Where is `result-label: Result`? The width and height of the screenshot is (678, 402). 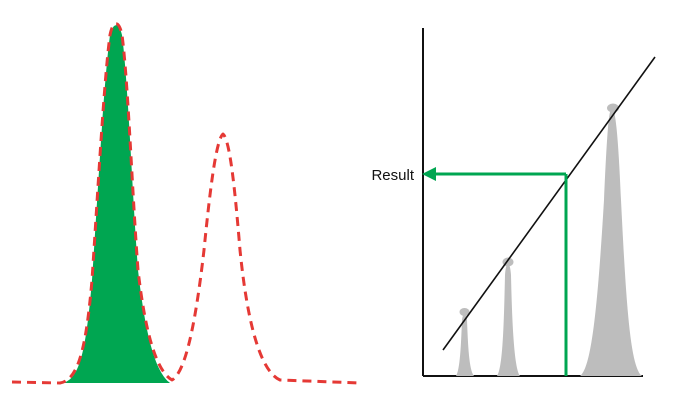
result-label: Result is located at coordinates (392, 175).